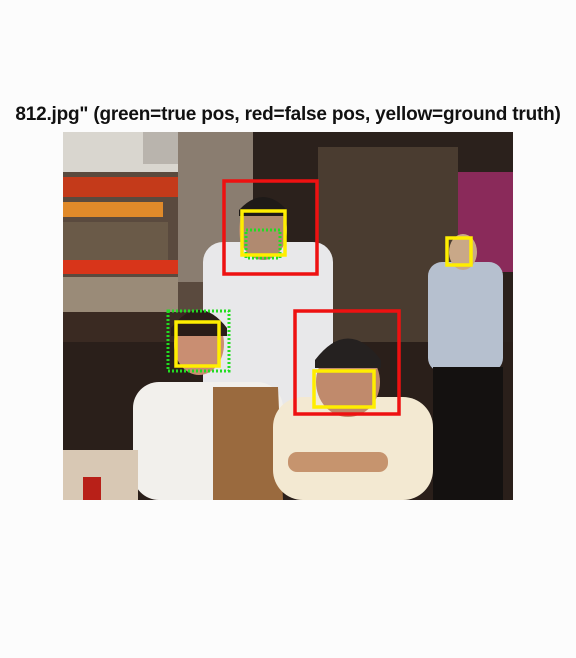  I want to click on older-man-arms, so click(338, 462).